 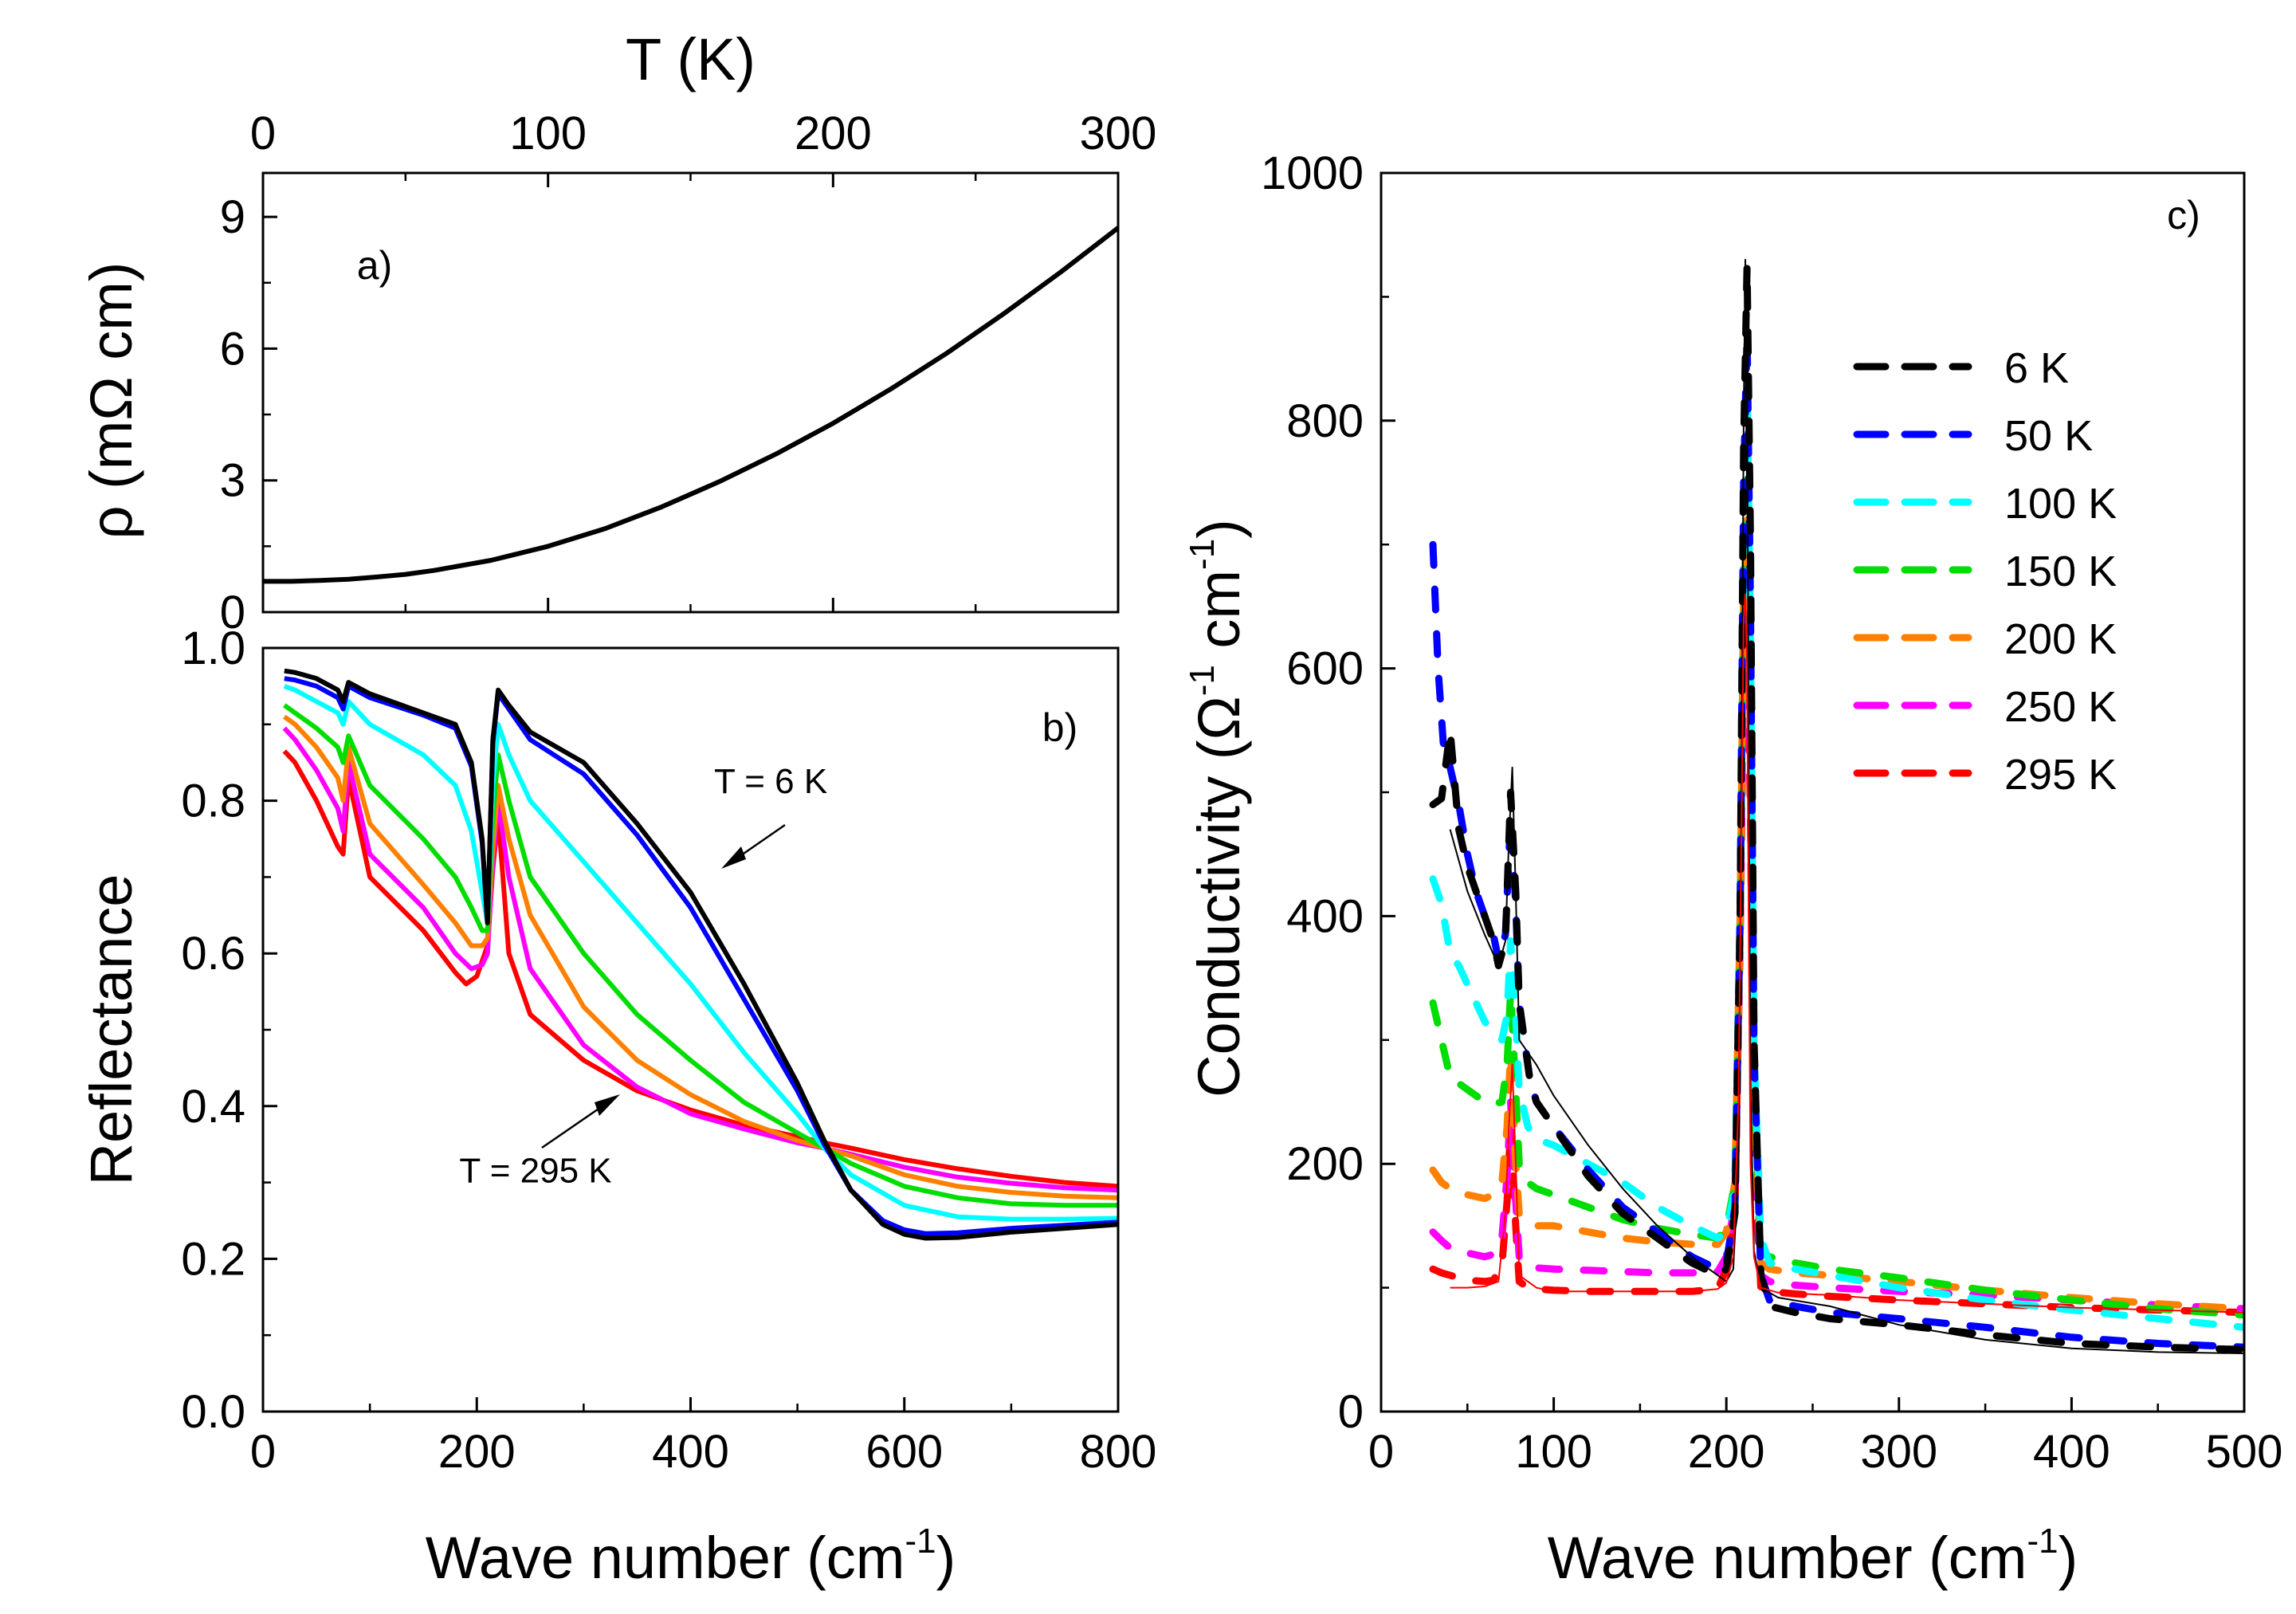 What do you see at coordinates (1219, 897) in the screenshot?
I see `c-y-axis-label-main: Conductivity (Ω` at bounding box center [1219, 897].